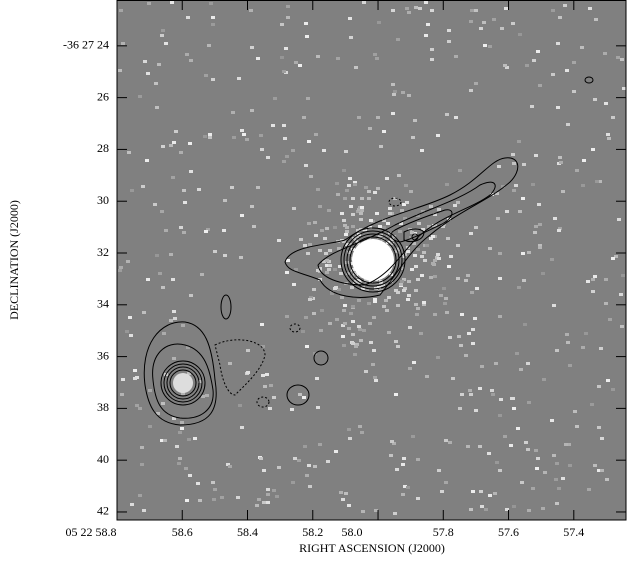  Describe the element at coordinates (415, 237) in the screenshot. I see `contour` at that location.